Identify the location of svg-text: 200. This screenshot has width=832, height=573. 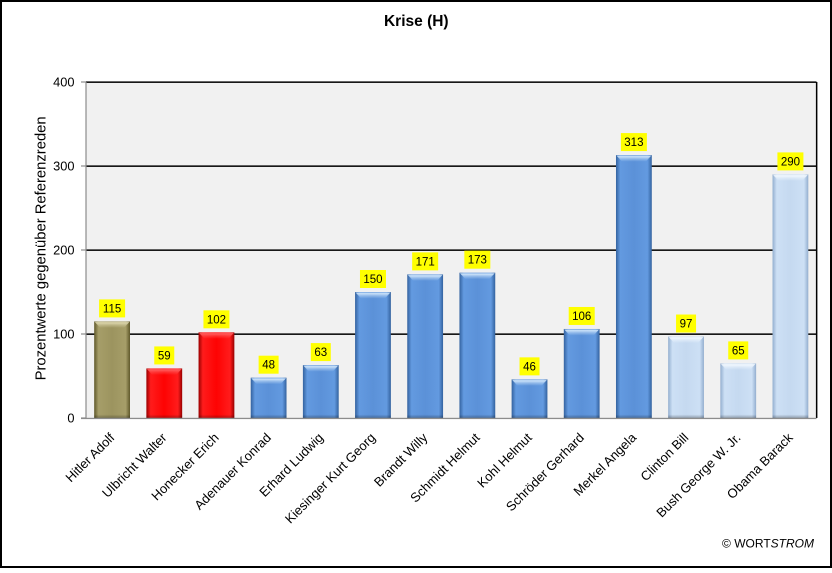
(63, 250).